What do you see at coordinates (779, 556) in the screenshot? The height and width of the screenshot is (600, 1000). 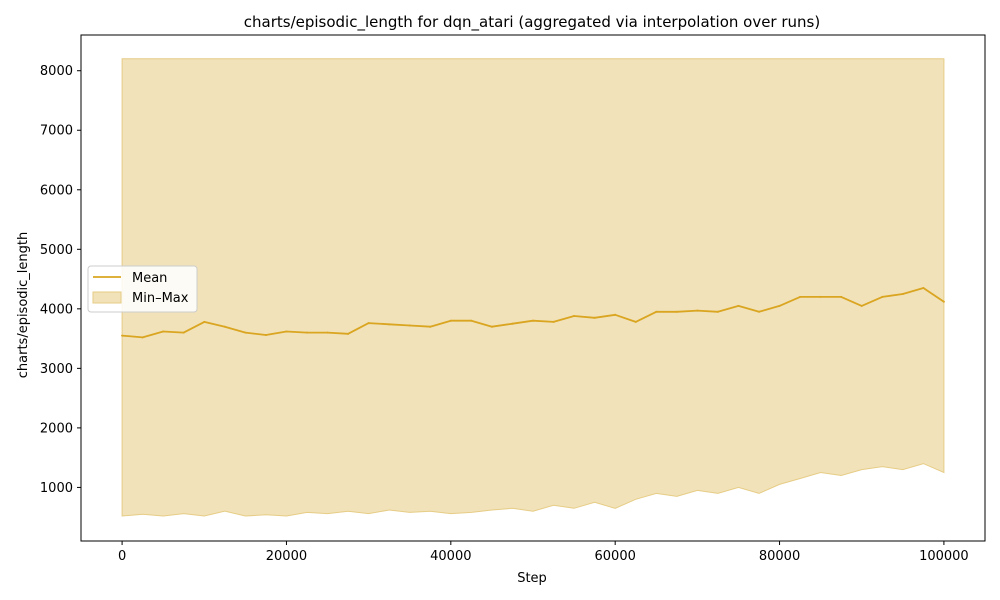 I see `x-tick-label: 80000` at bounding box center [779, 556].